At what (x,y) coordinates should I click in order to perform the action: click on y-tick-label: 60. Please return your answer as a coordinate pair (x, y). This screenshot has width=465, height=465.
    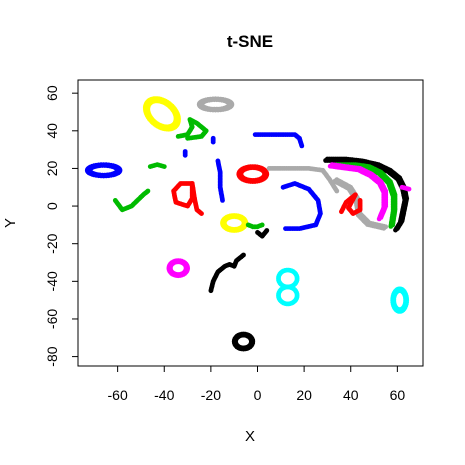
    Looking at the image, I should click on (52, 93).